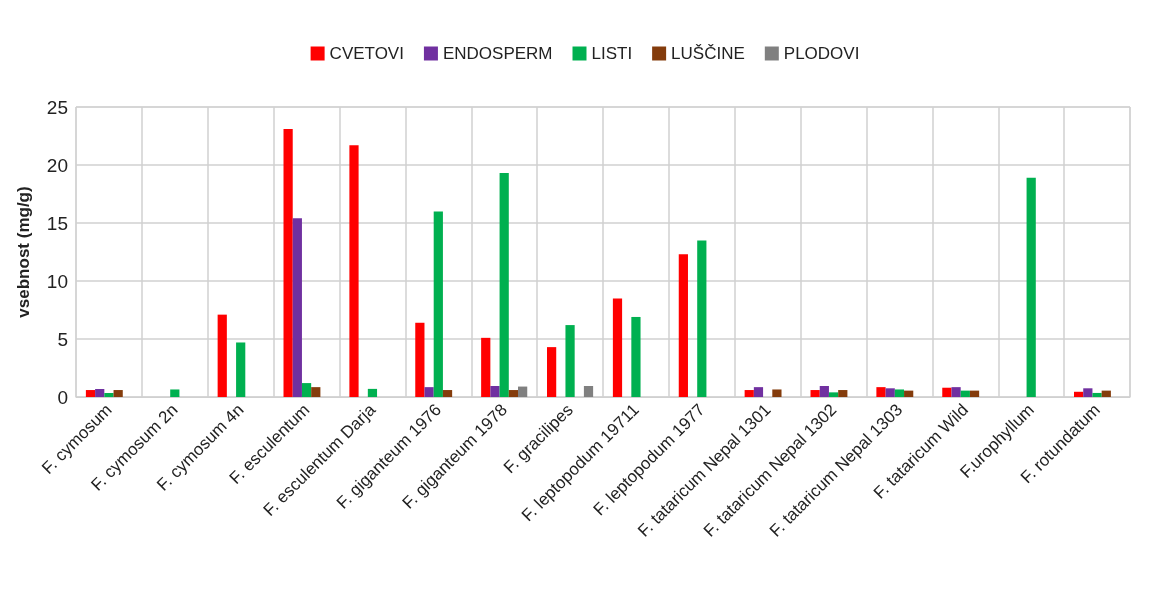  What do you see at coordinates (57, 281) in the screenshot?
I see `y-tick-label: 10` at bounding box center [57, 281].